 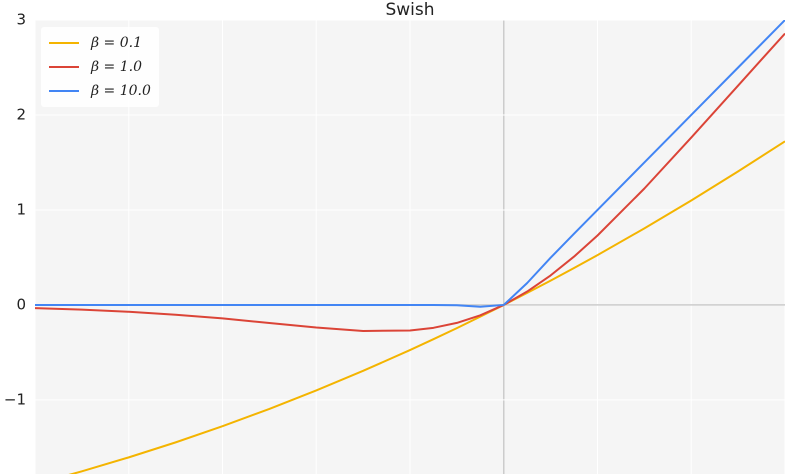 I want to click on y-tick-label: 2, so click(x=21, y=114).